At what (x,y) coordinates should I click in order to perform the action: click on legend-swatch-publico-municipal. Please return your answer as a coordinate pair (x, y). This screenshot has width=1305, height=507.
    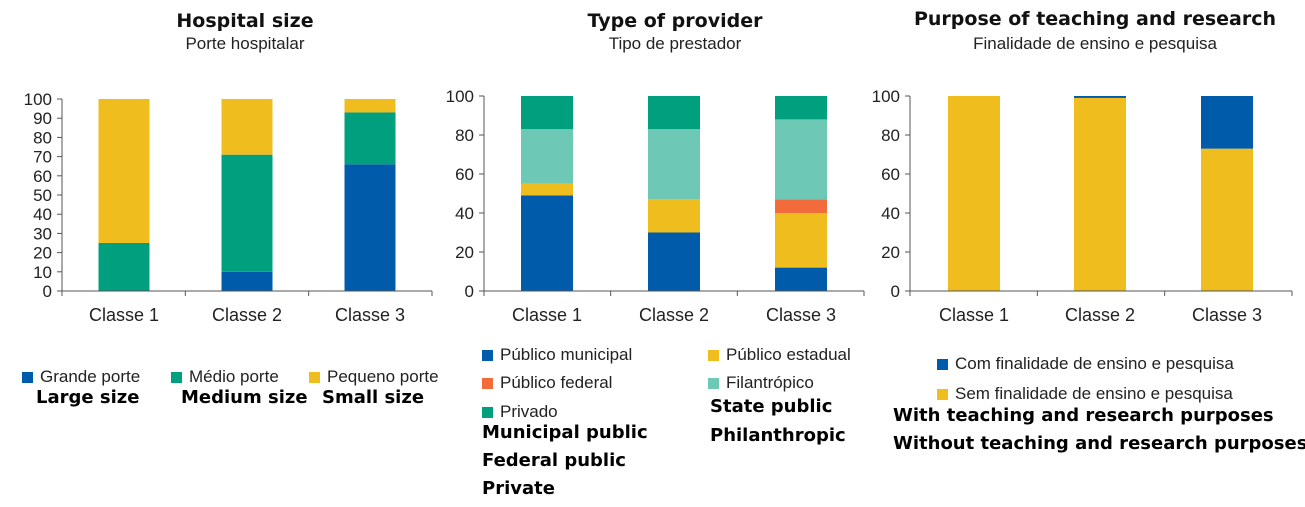
    Looking at the image, I should click on (487, 355).